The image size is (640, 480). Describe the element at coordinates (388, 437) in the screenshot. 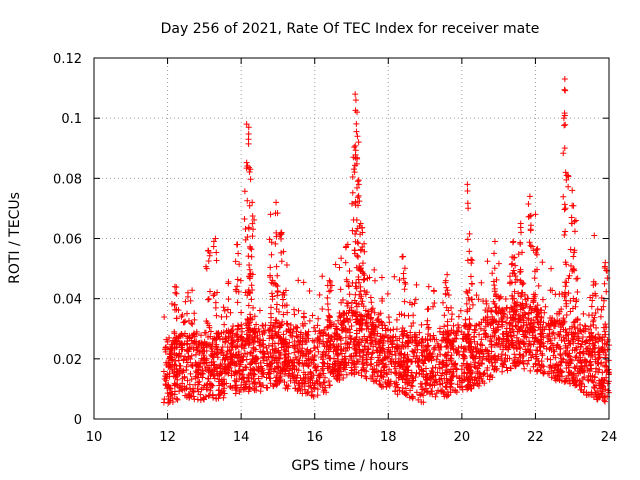

I see `x-tick-label: 18` at that location.